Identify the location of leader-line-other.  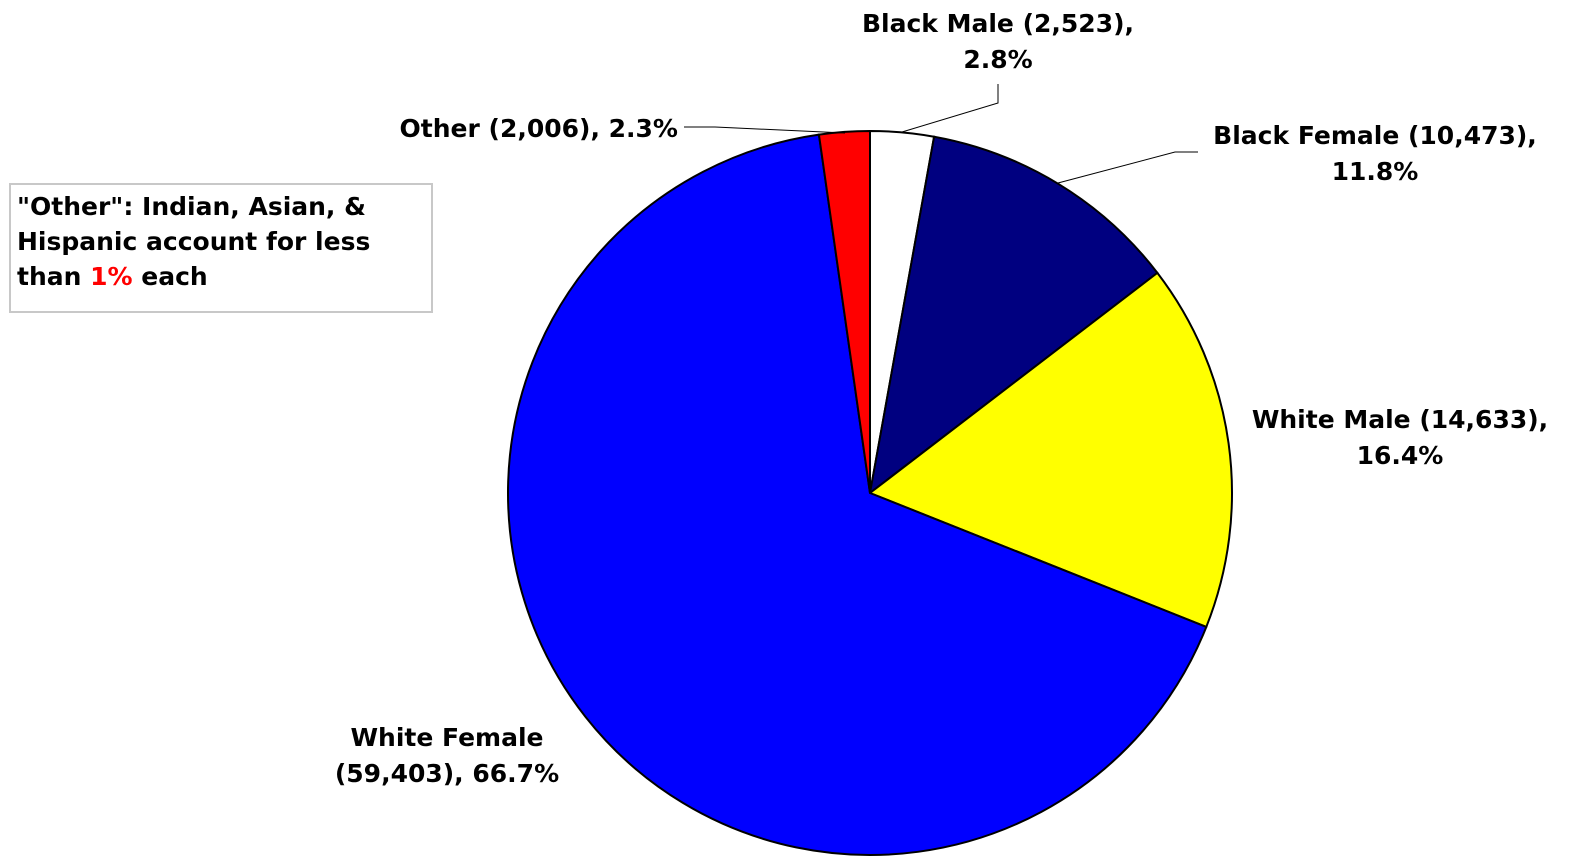
(765, 130).